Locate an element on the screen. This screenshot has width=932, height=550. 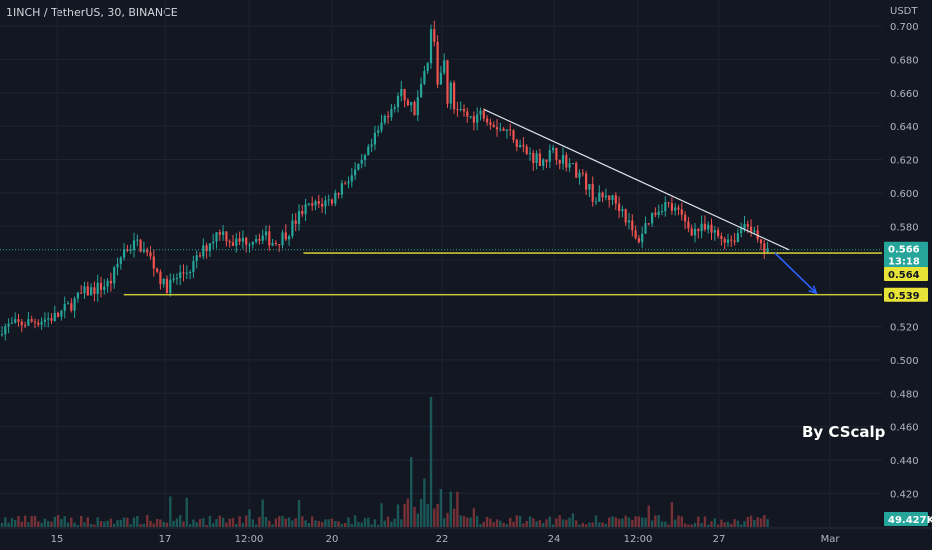
price-tick-label: 0.680 is located at coordinates (904, 60).